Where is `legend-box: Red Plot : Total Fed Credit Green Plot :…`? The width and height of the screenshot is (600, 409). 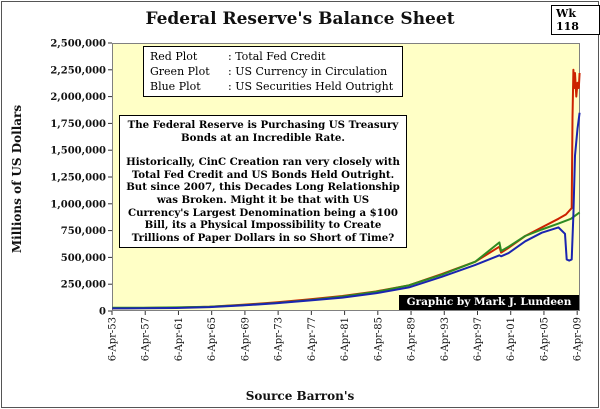 legend-box: Red Plot : Total Fed Credit Green Plot :… is located at coordinates (273, 71).